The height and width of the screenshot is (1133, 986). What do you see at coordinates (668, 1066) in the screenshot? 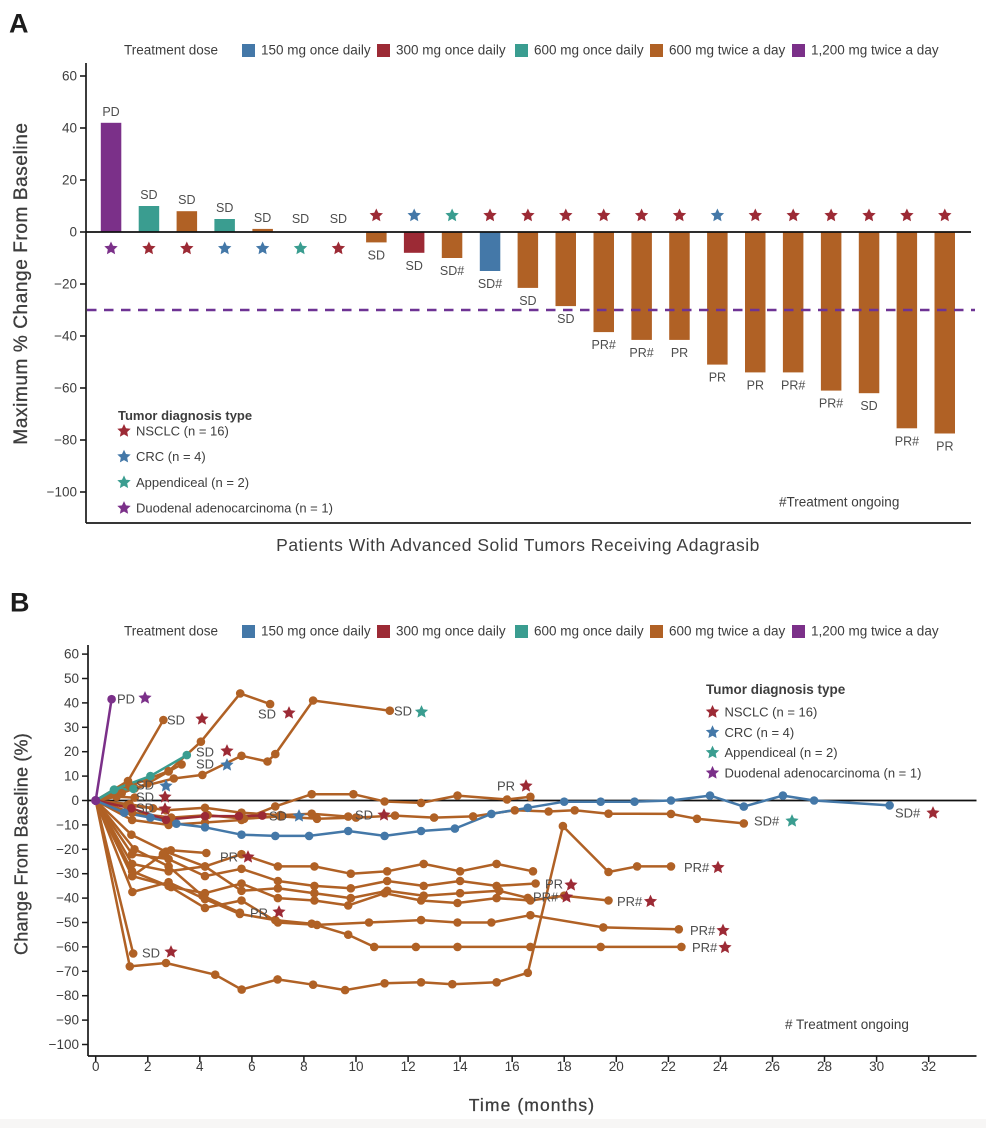
I see `svg-text: 22` at bounding box center [668, 1066].